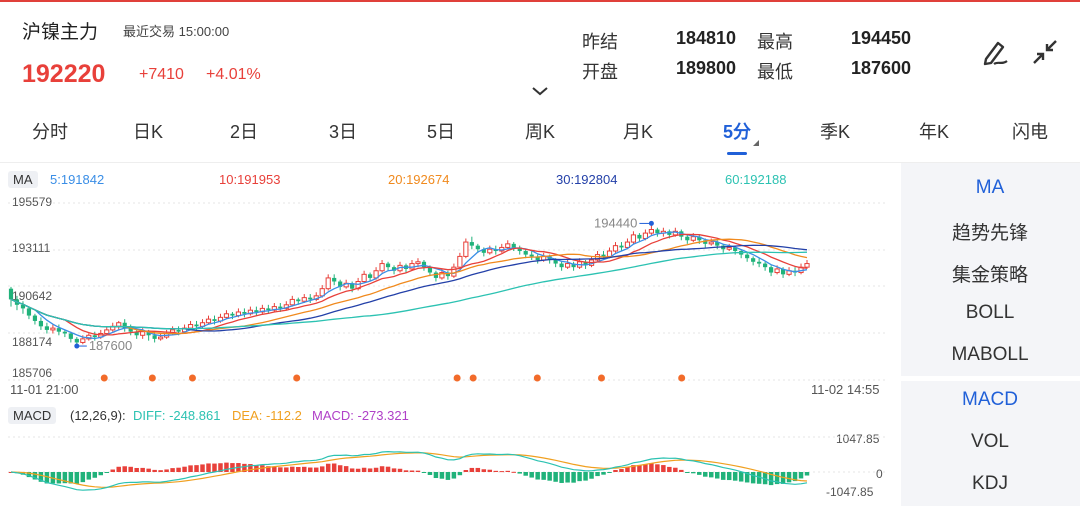  I want to click on tab-quarterly-k: 季K, so click(835, 132).